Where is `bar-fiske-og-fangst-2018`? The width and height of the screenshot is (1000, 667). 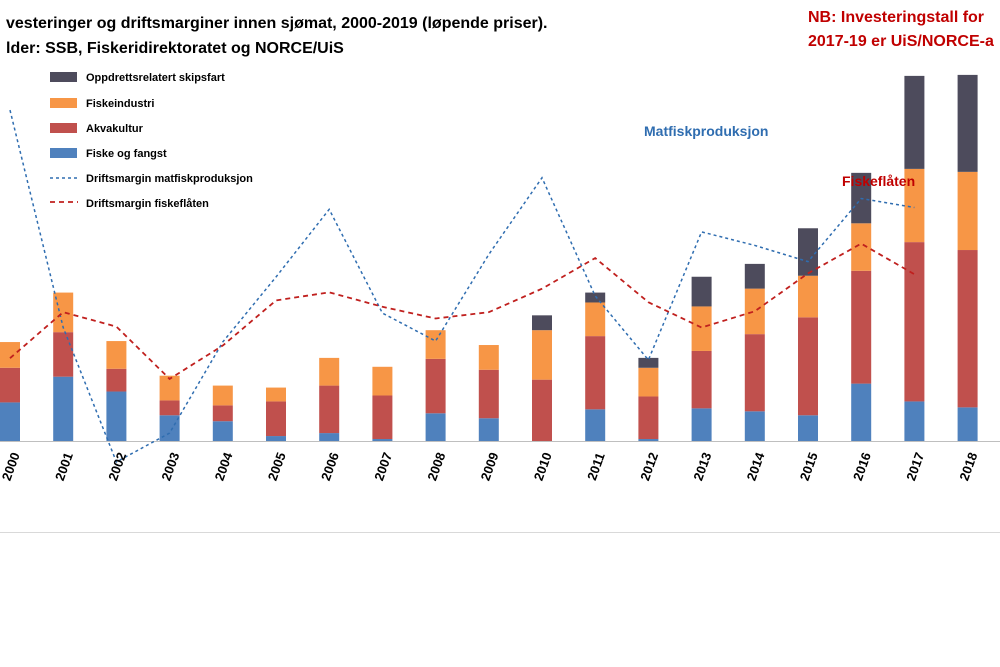 bar-fiske-og-fangst-2018 is located at coordinates (967, 424).